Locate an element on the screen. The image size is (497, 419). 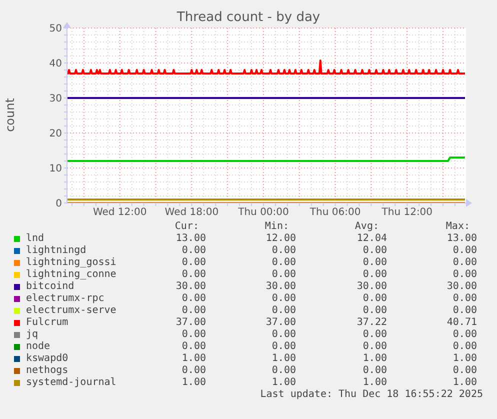
y-tick-label: 10 is located at coordinates (55, 169).